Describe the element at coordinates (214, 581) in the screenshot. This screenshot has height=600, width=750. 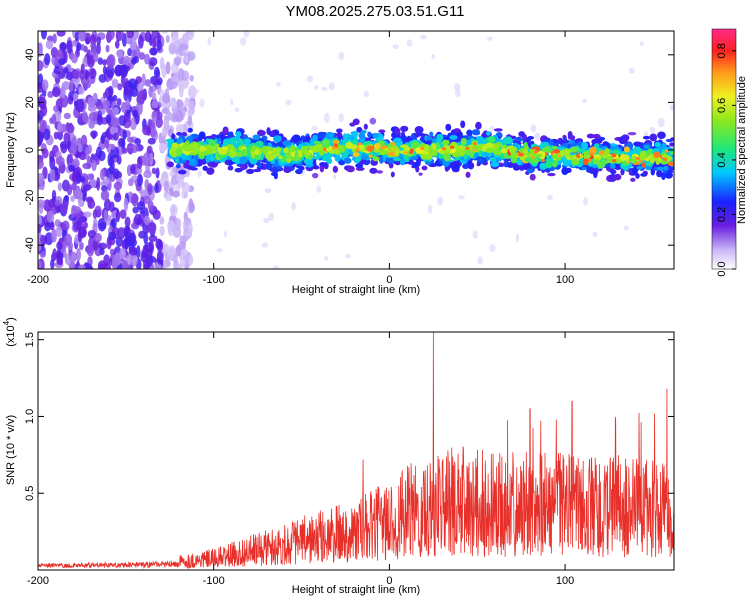
I see `x-tick-label: -100` at that location.